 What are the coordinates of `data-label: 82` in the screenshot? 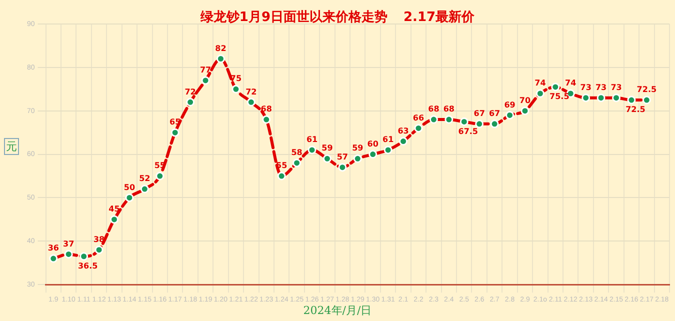 It's located at (220, 48).